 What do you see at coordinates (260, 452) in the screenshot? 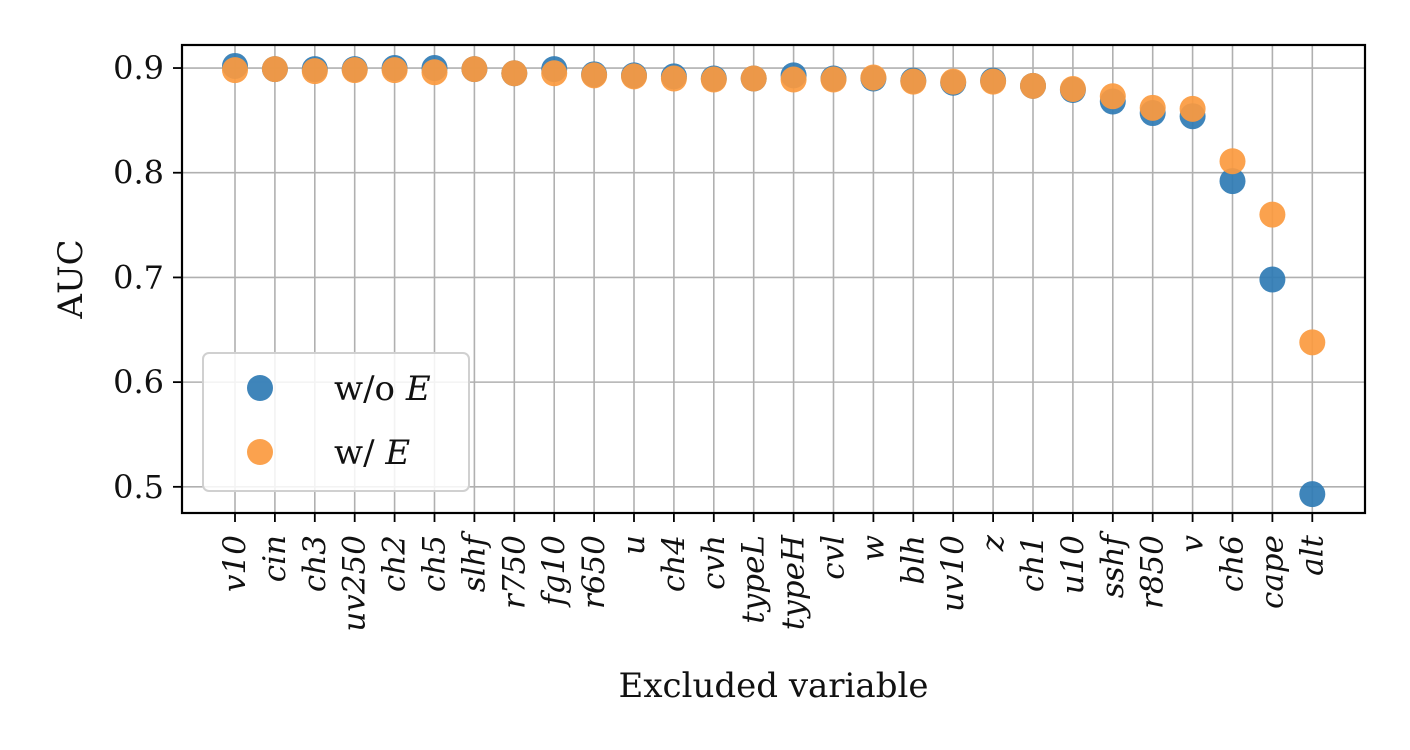
I see `legend-marker-with-e` at bounding box center [260, 452].